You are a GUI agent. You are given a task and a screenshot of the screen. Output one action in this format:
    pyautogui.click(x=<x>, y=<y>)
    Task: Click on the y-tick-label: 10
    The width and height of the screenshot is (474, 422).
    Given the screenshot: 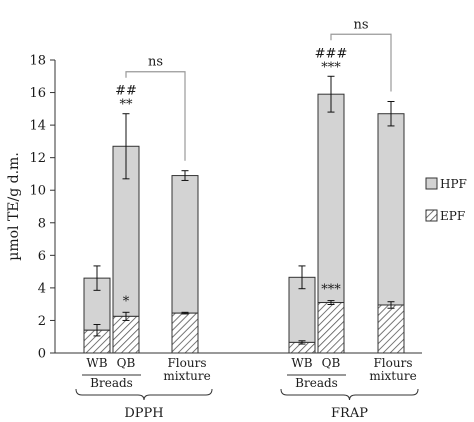 What is the action you would take?
    pyautogui.click(x=37, y=191)
    